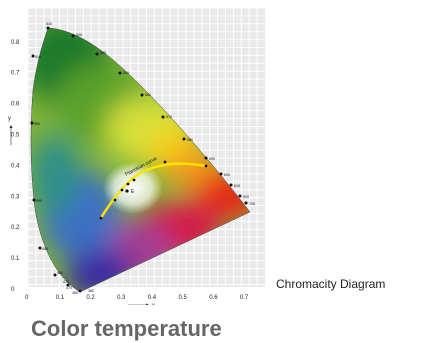  Describe the element at coordinates (331, 284) in the screenshot. I see `diagram-caption: Chromacity Diagram` at that location.